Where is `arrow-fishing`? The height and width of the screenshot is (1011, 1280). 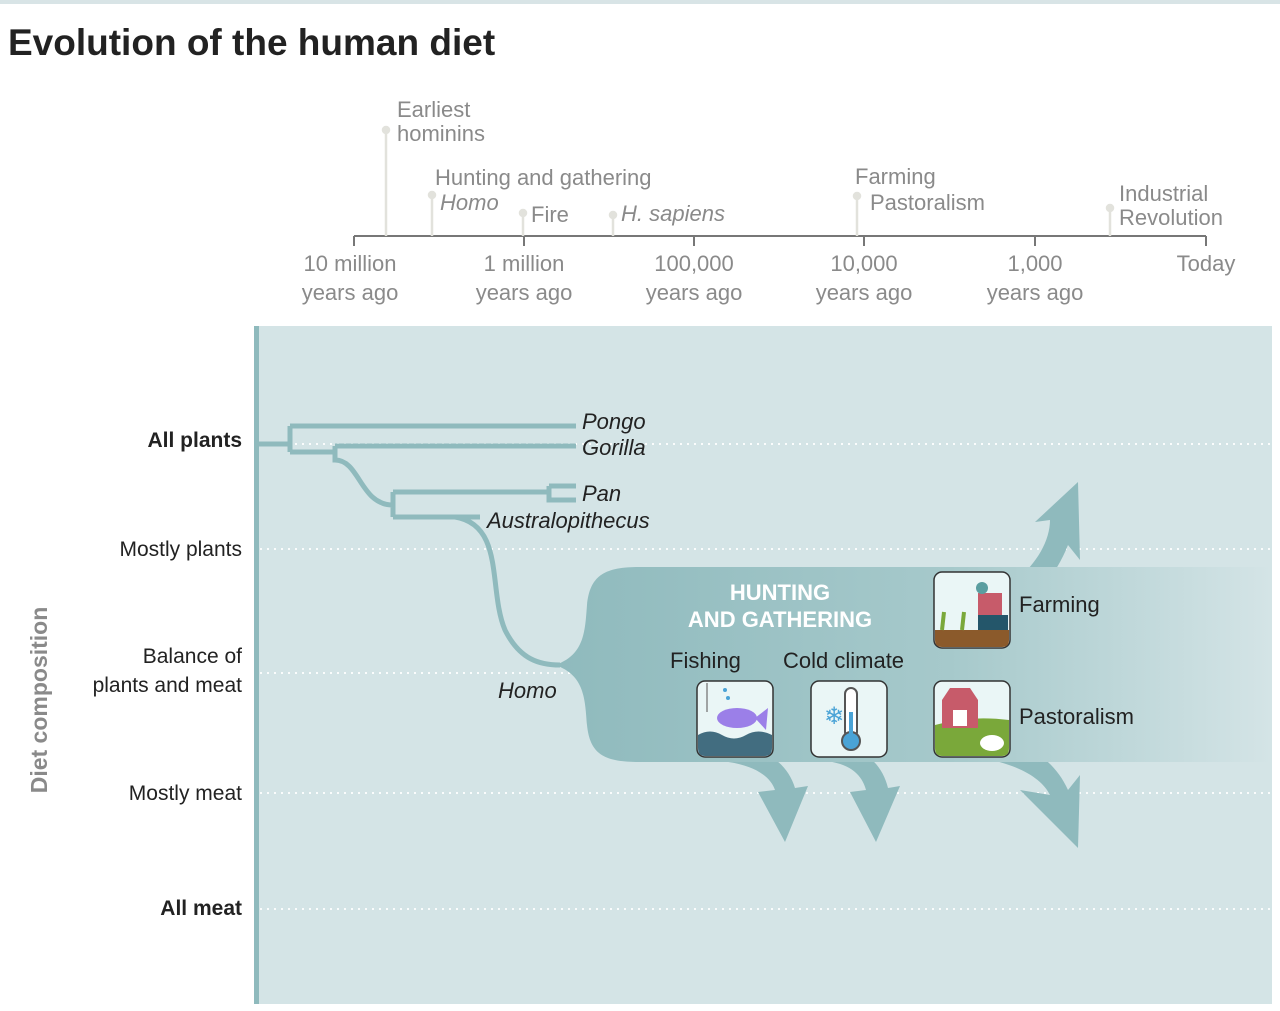 arrow-fishing is located at coordinates (754, 791).